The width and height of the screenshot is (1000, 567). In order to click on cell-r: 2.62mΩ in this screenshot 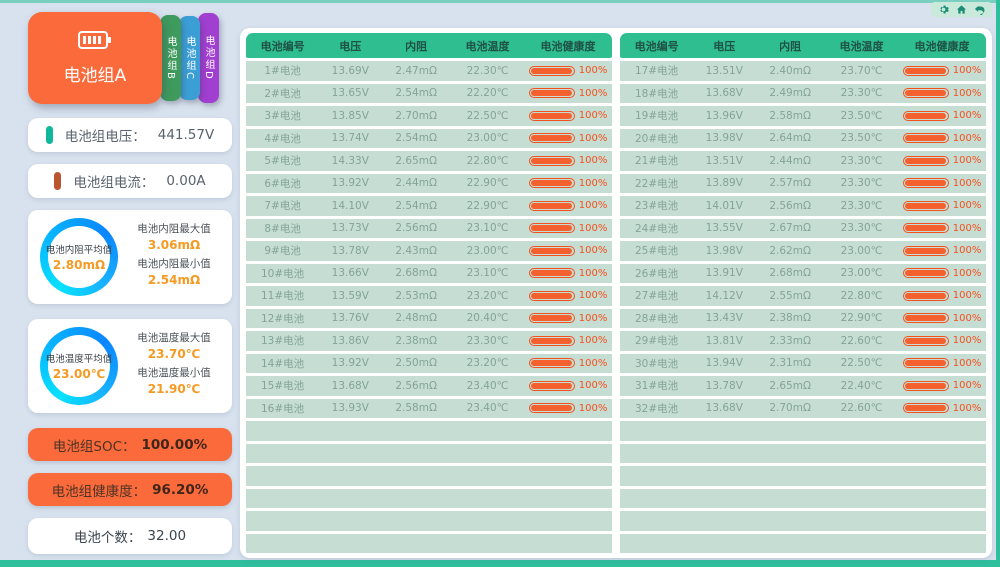, I will do `click(790, 250)`.